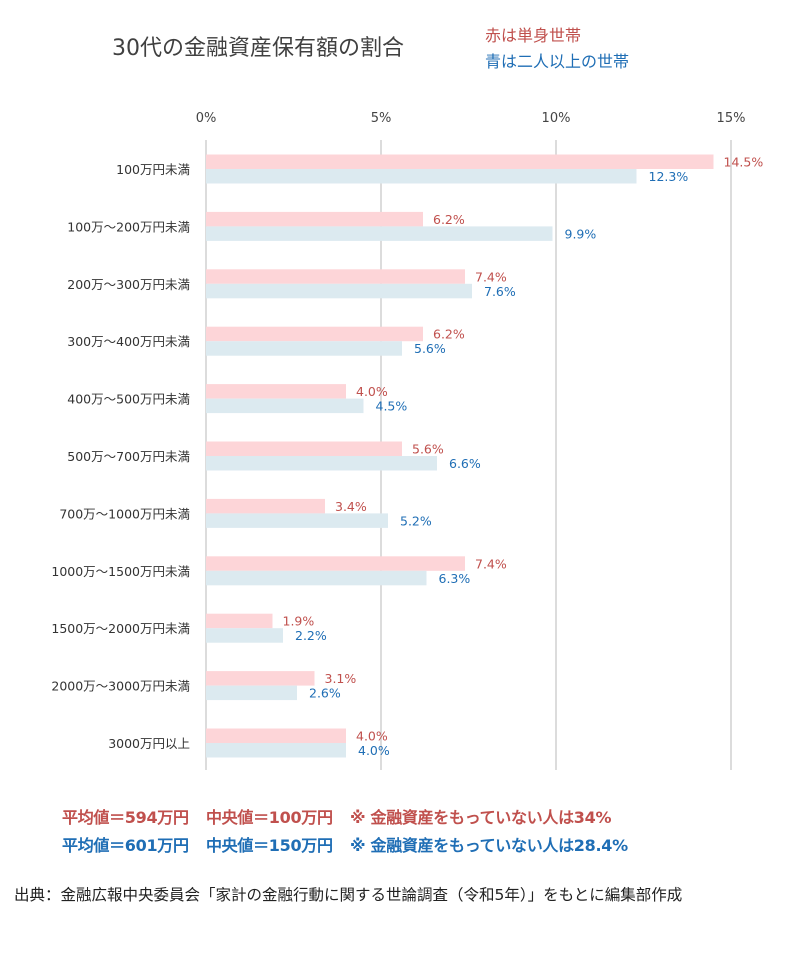 Image resolution: width=800 pixels, height=959 pixels. I want to click on note-multi-mean: 平均値＝601万円, so click(125, 845).